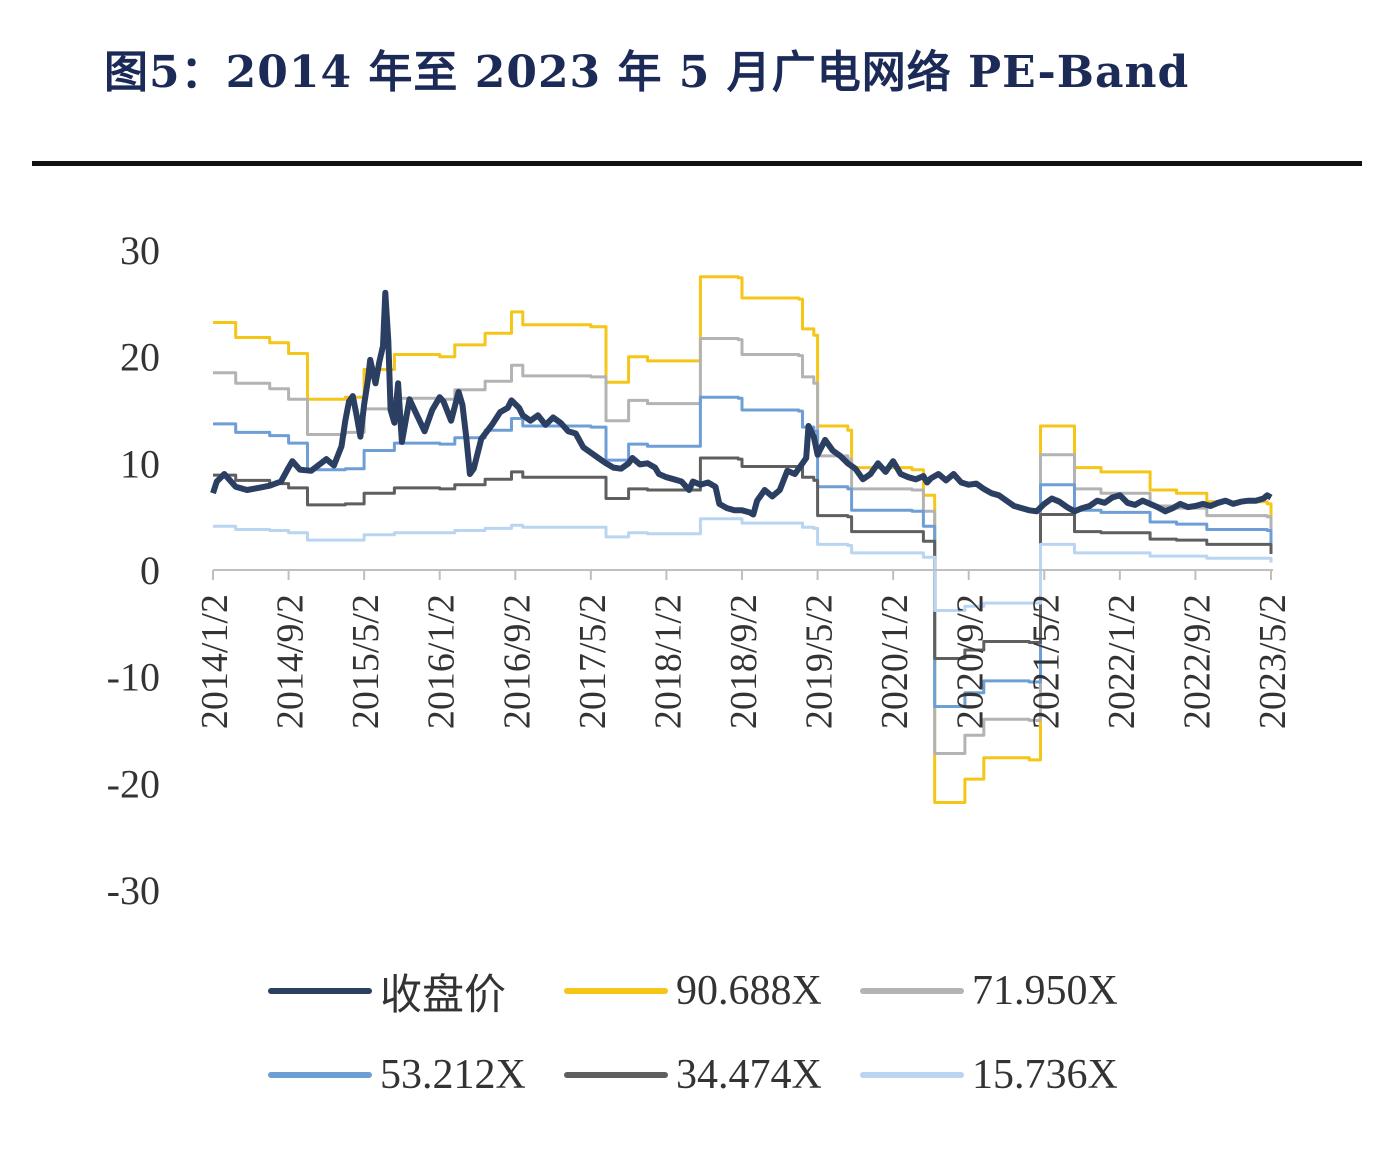 The width and height of the screenshot is (1378, 1156). What do you see at coordinates (1122, 661) in the screenshot?
I see `x-tick-label: 2022/1/2` at bounding box center [1122, 661].